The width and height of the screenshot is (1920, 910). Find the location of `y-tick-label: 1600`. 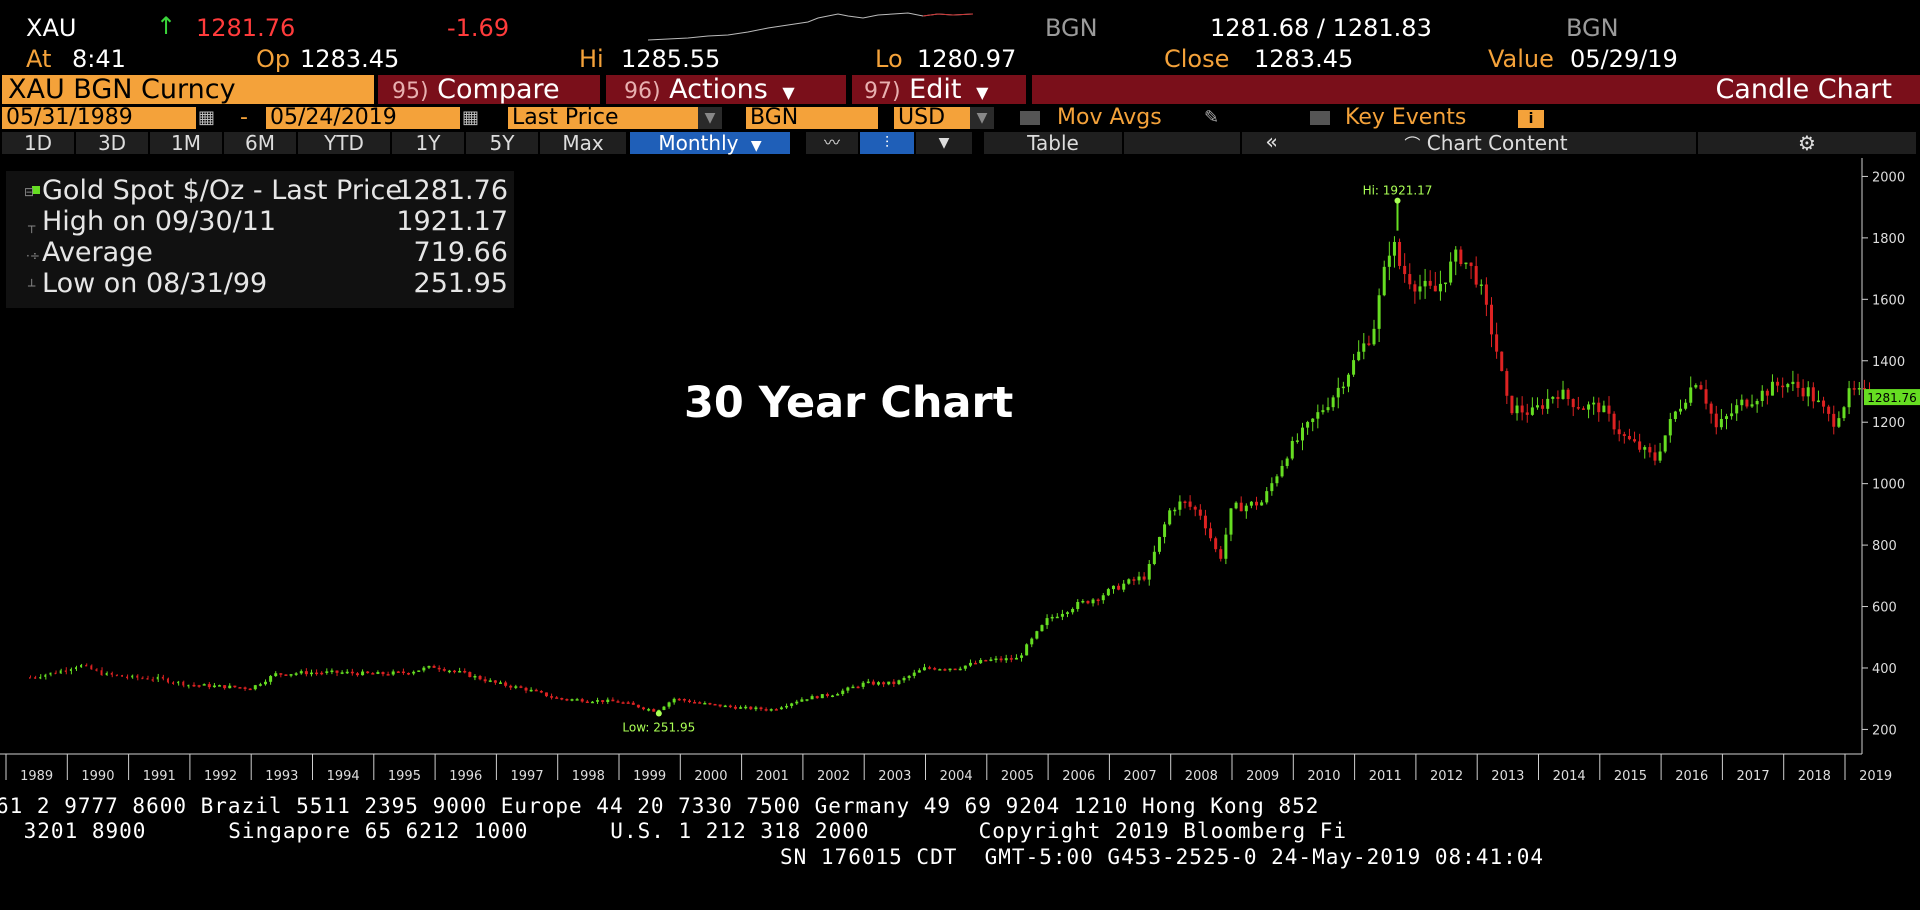

y-tick-label: 1600 is located at coordinates (1888, 300).